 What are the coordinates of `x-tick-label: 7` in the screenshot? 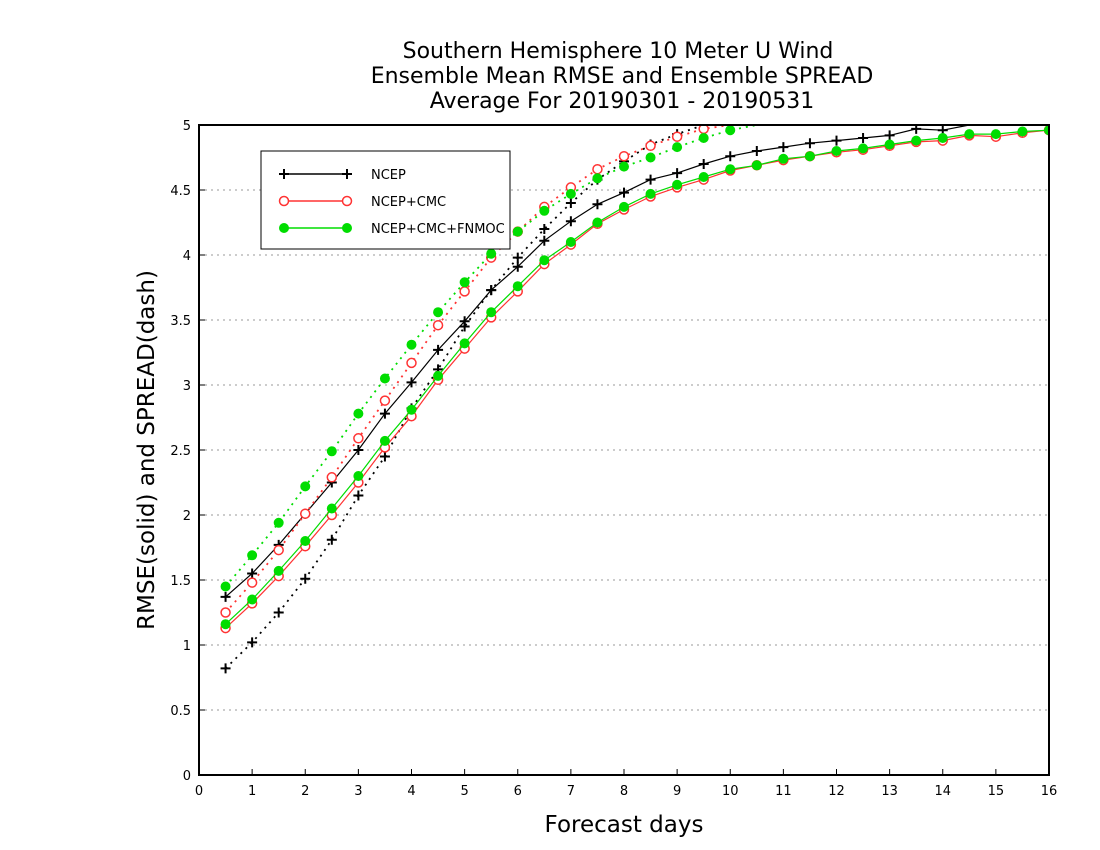 It's located at (571, 791).